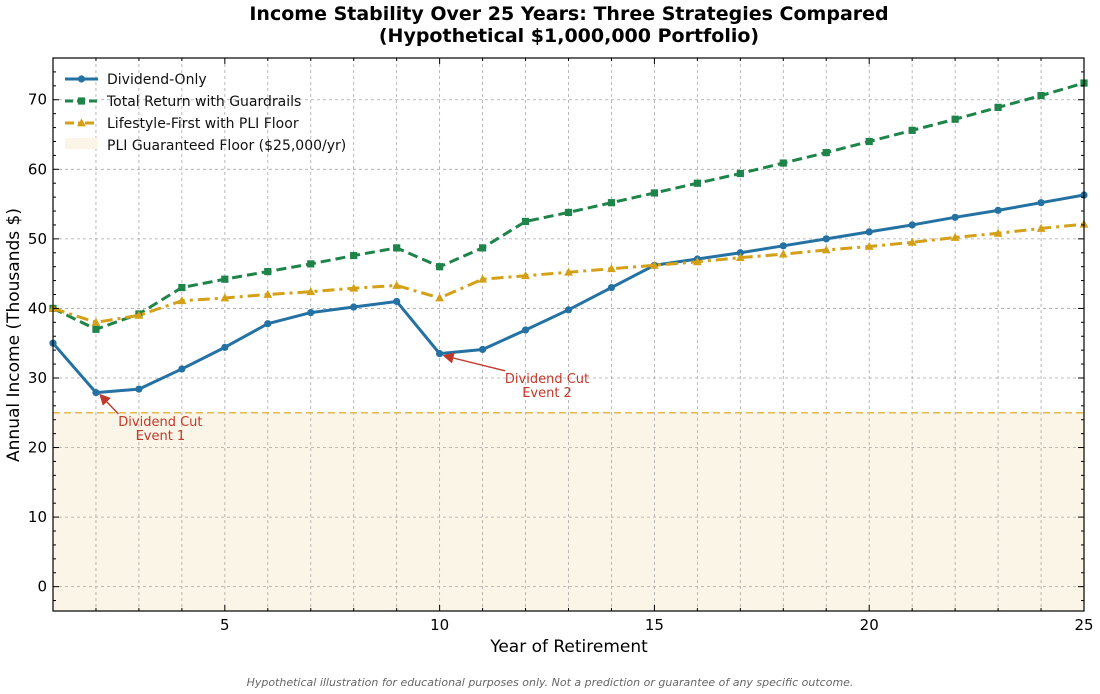  Describe the element at coordinates (225, 625) in the screenshot. I see `x-tick-label-5: 5` at that location.